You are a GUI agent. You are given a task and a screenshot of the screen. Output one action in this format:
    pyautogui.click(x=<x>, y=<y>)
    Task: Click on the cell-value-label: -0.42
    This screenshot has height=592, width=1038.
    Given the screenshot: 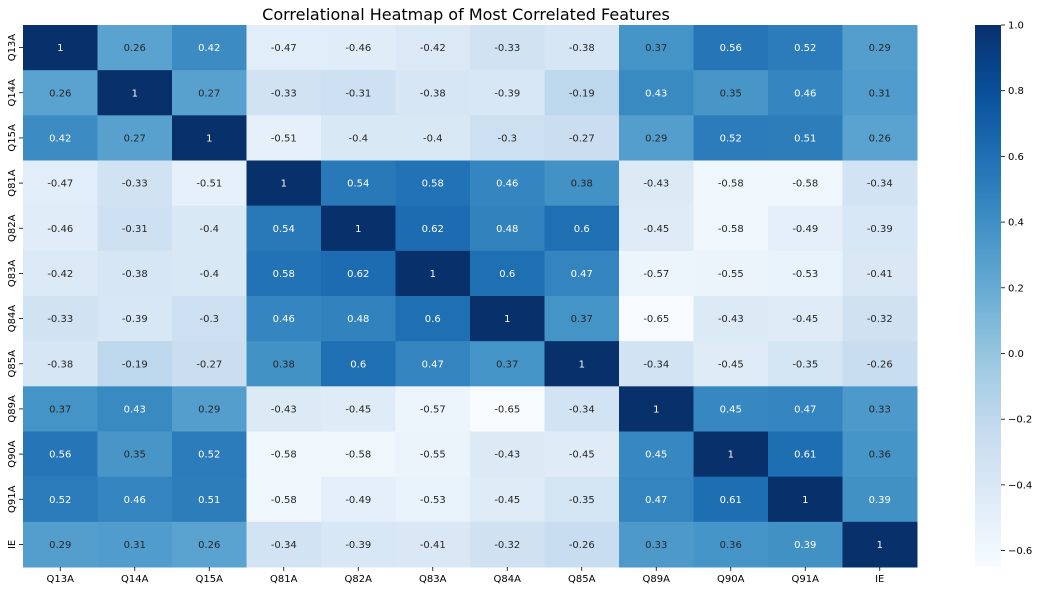 What is the action you would take?
    pyautogui.click(x=433, y=48)
    